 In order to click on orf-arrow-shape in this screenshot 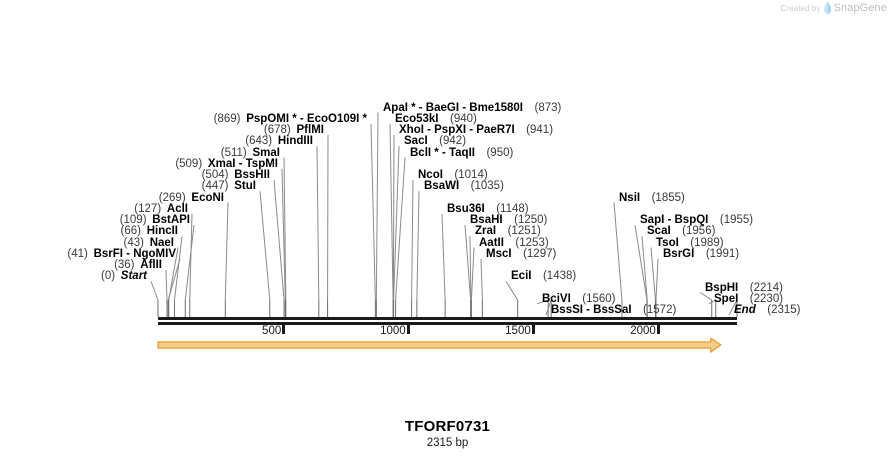, I will do `click(439, 345)`.